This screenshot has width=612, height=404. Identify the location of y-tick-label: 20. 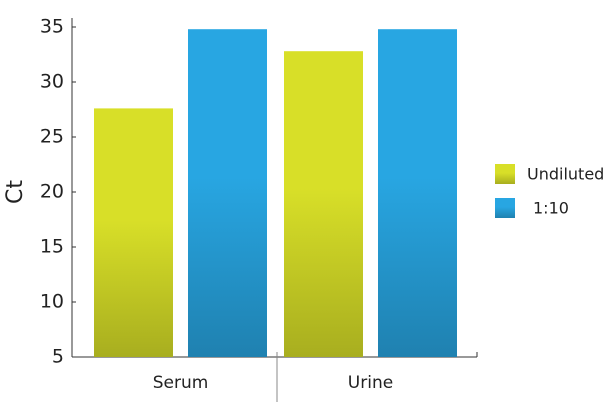
(52, 192).